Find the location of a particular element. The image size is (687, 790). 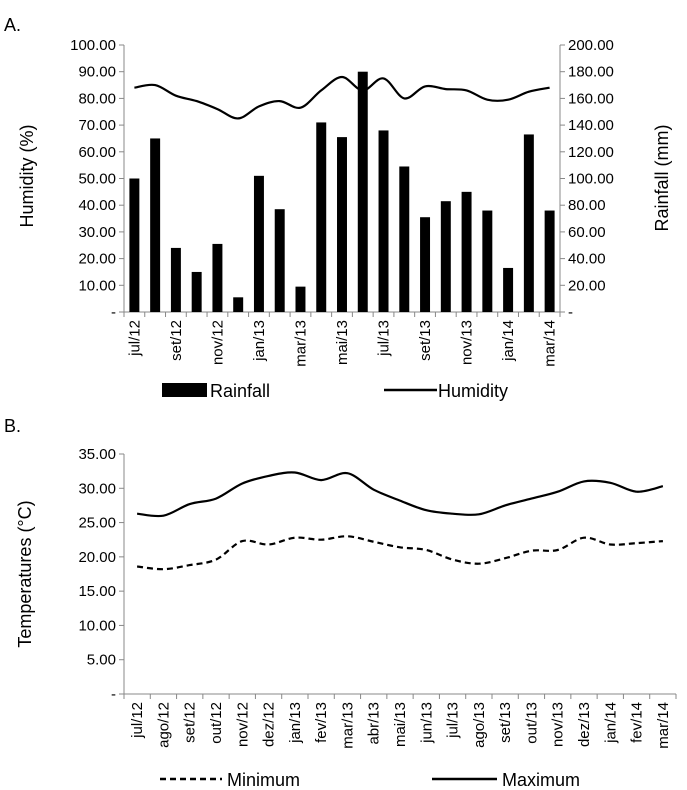

legend-rainfall-label: Rainfall is located at coordinates (240, 391).